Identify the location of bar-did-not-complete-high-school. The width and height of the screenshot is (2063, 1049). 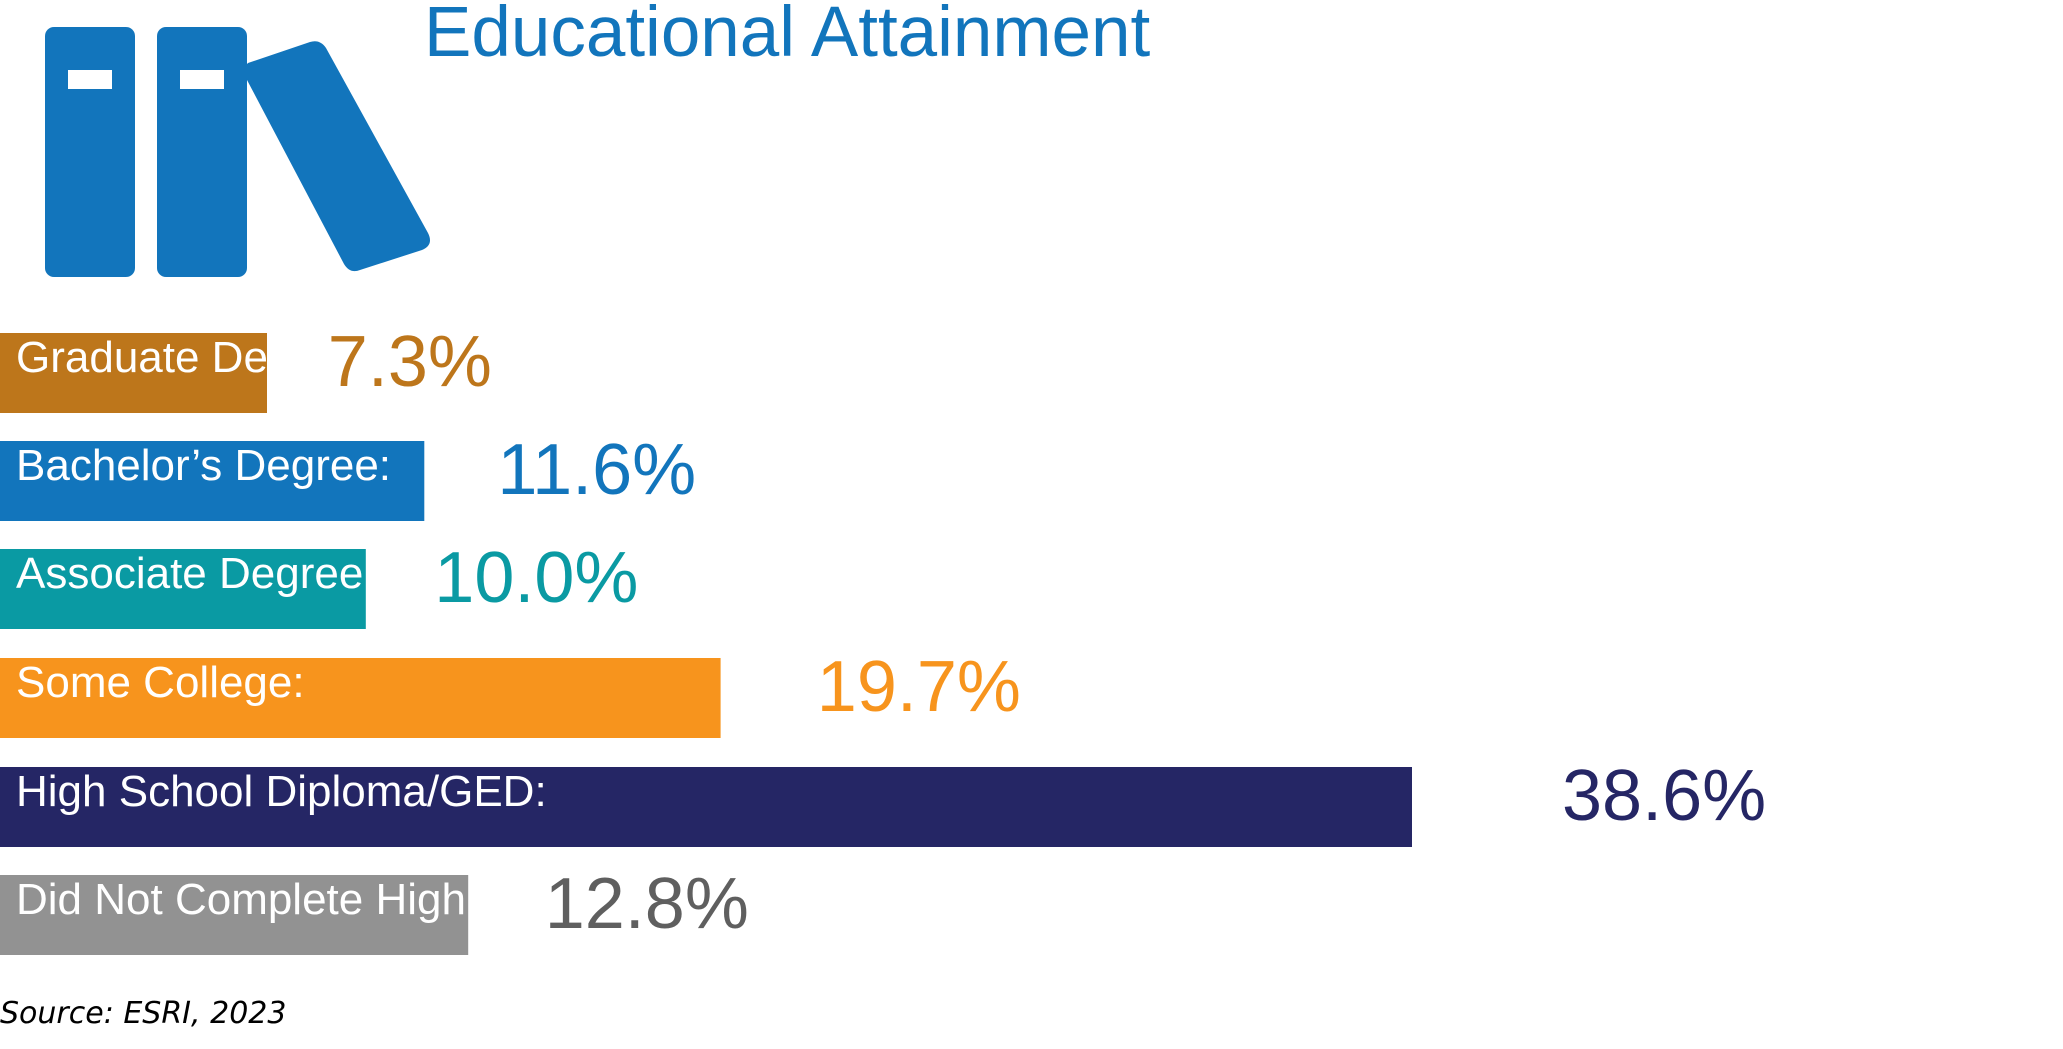
(234, 915).